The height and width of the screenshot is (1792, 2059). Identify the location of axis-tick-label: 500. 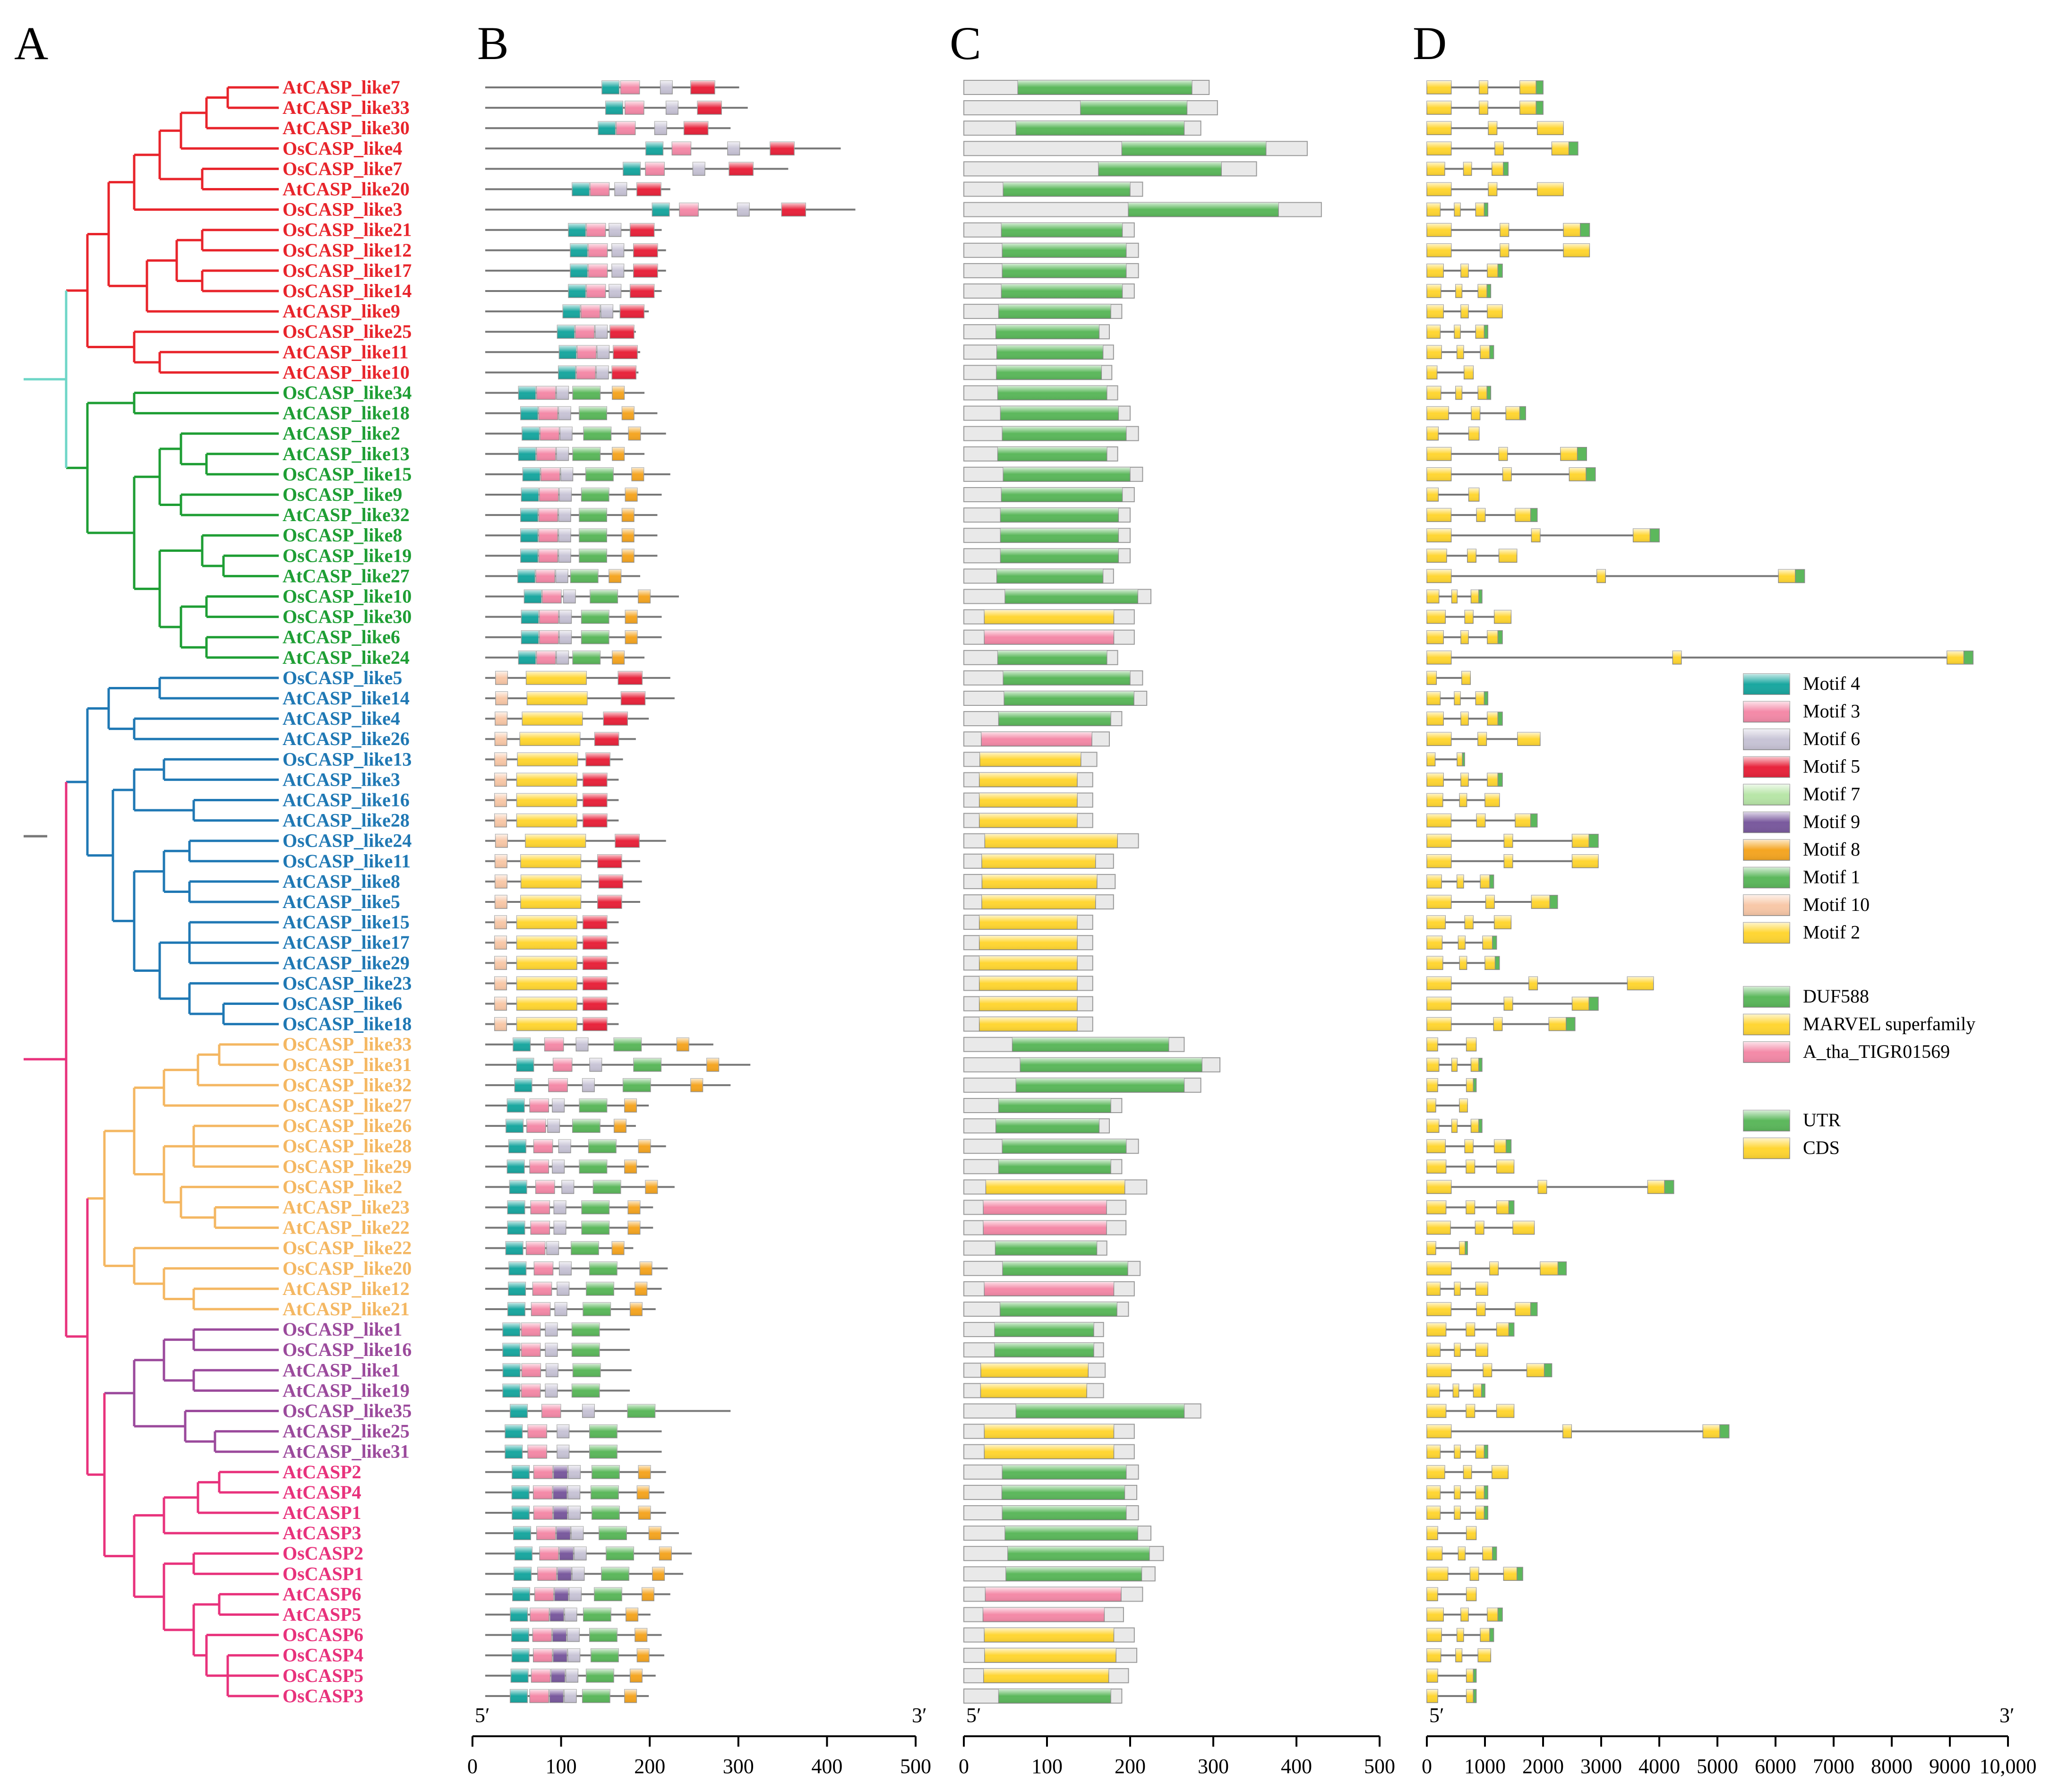
(916, 1767).